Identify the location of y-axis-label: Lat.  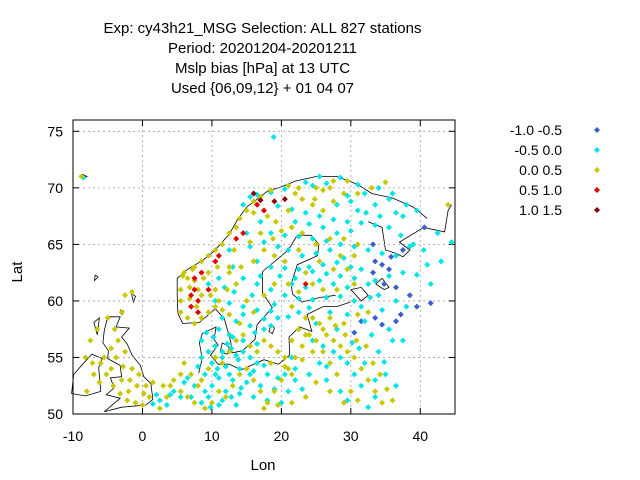
(17, 272).